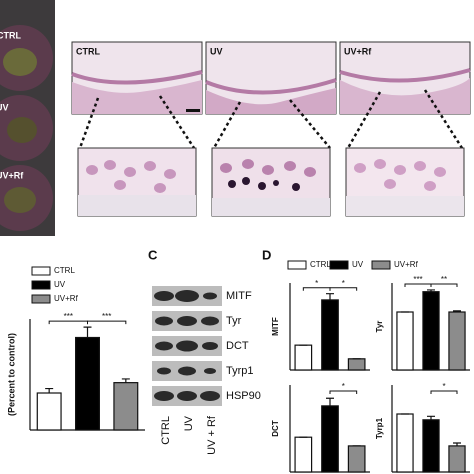 The height and width of the screenshot is (474, 474). I want to click on photo-label: CTRL, so click(10, 35).